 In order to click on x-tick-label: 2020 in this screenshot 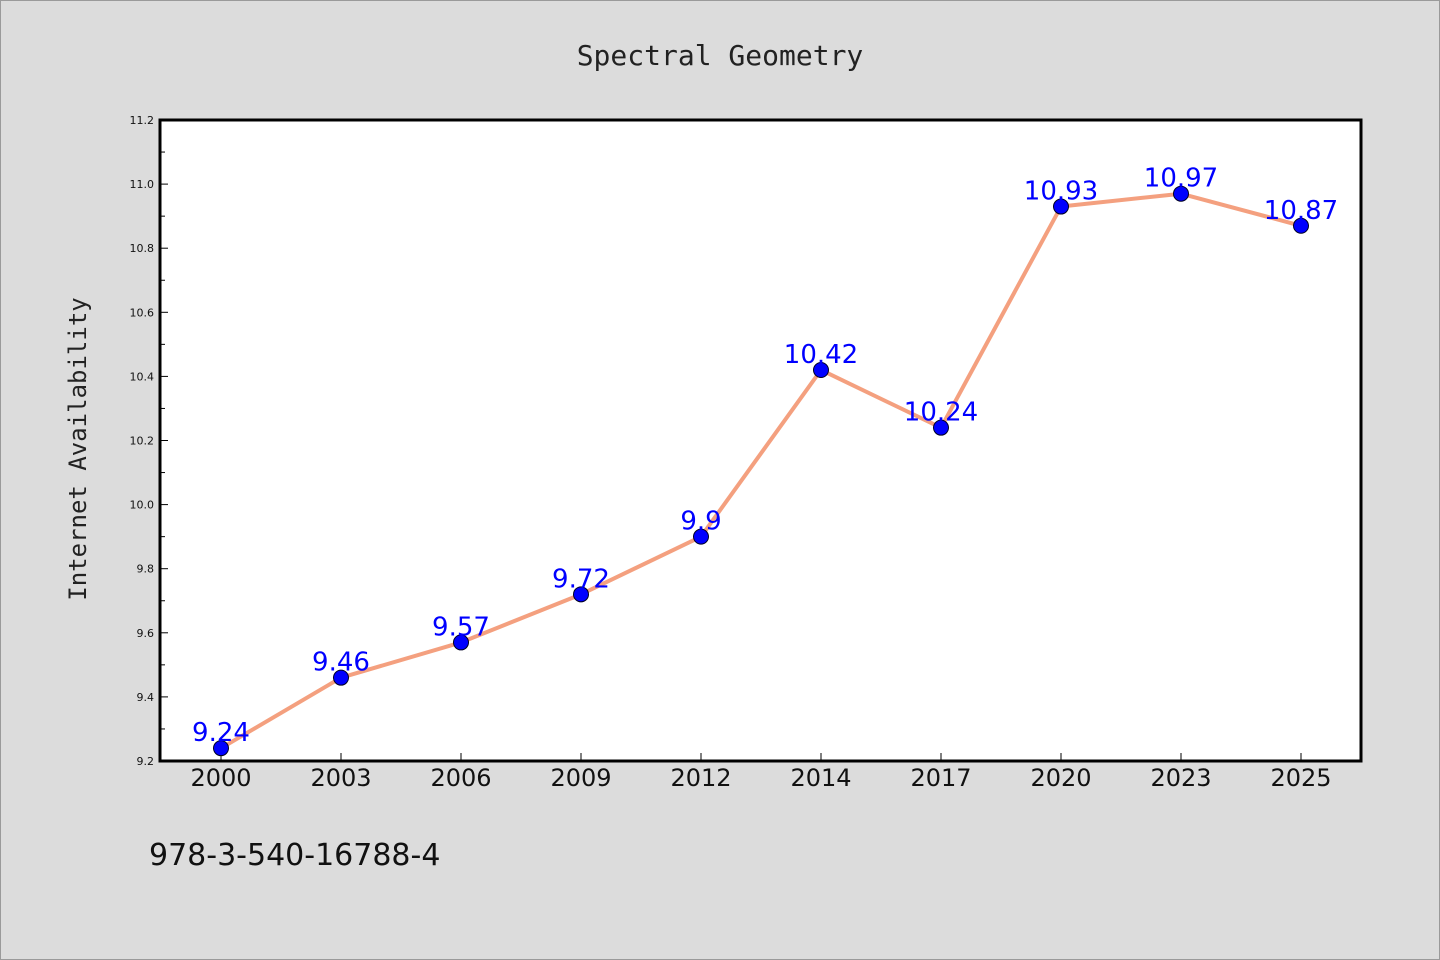, I will do `click(1060, 778)`.